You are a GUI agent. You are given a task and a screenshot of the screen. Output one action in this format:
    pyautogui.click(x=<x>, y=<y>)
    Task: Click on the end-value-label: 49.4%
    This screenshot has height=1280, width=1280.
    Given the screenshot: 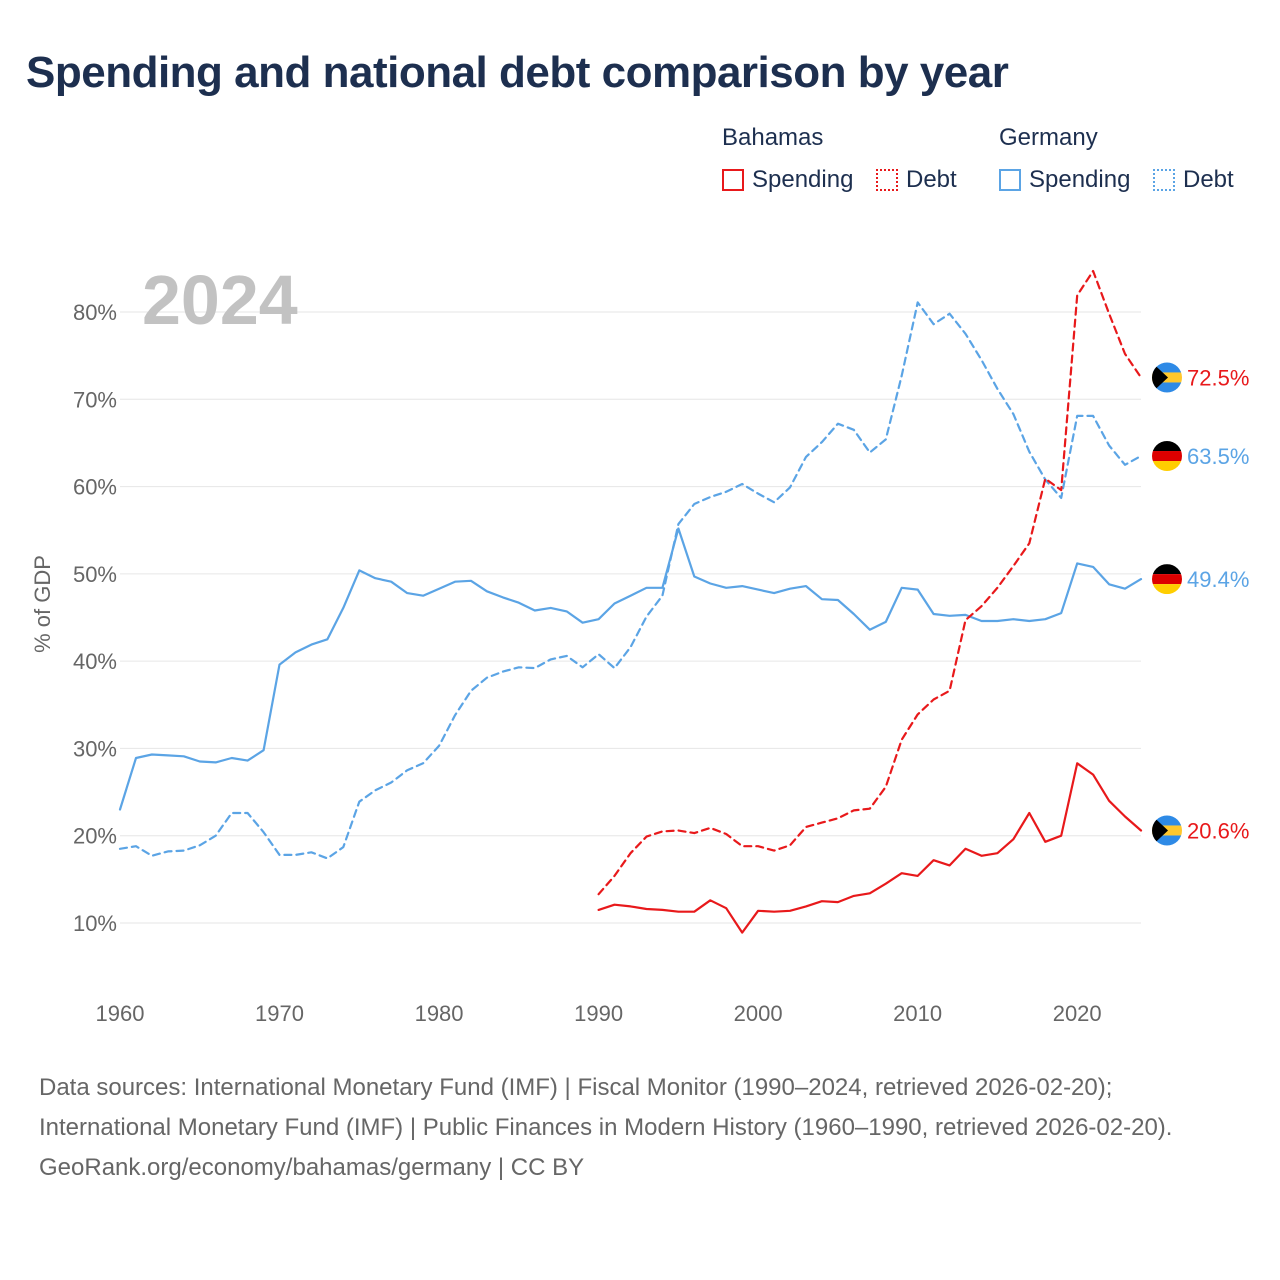 What is the action you would take?
    pyautogui.click(x=1218, y=579)
    